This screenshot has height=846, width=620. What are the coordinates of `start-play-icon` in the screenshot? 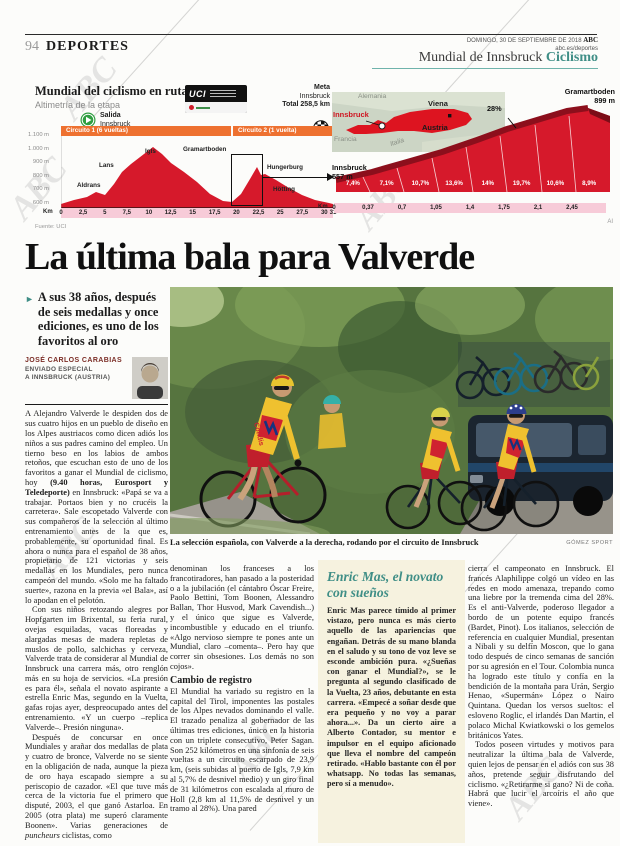 It's located at (88, 120).